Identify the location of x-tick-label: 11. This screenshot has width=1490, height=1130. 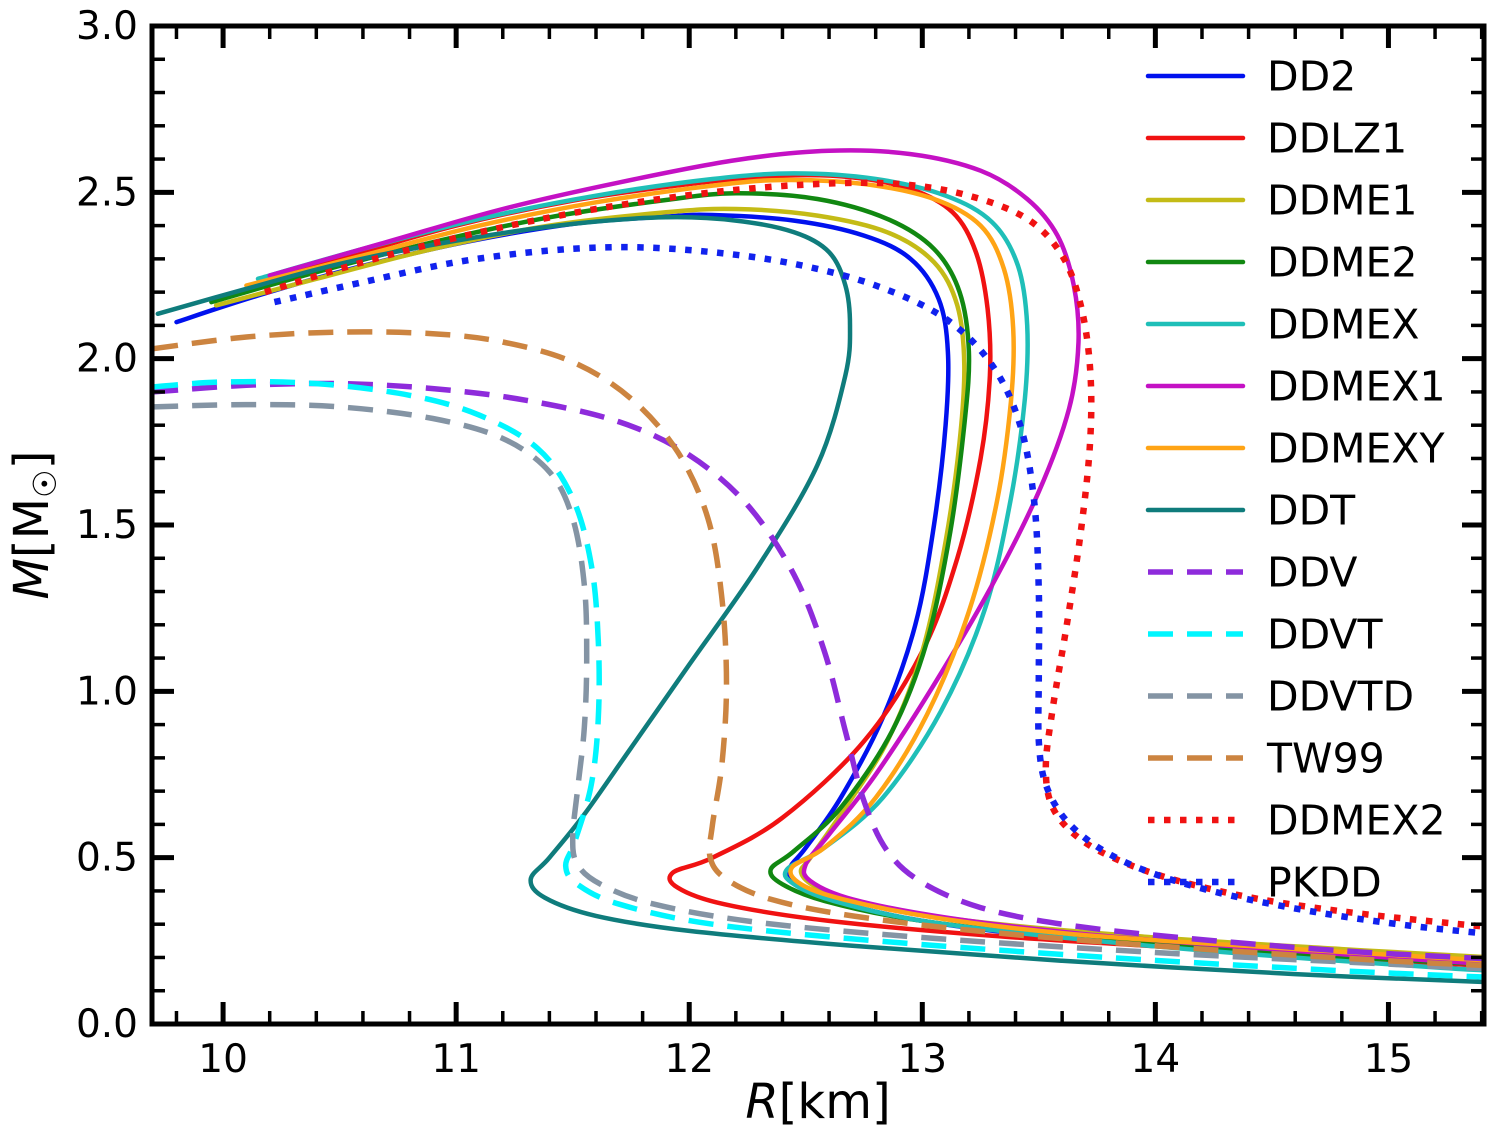
(456, 1059).